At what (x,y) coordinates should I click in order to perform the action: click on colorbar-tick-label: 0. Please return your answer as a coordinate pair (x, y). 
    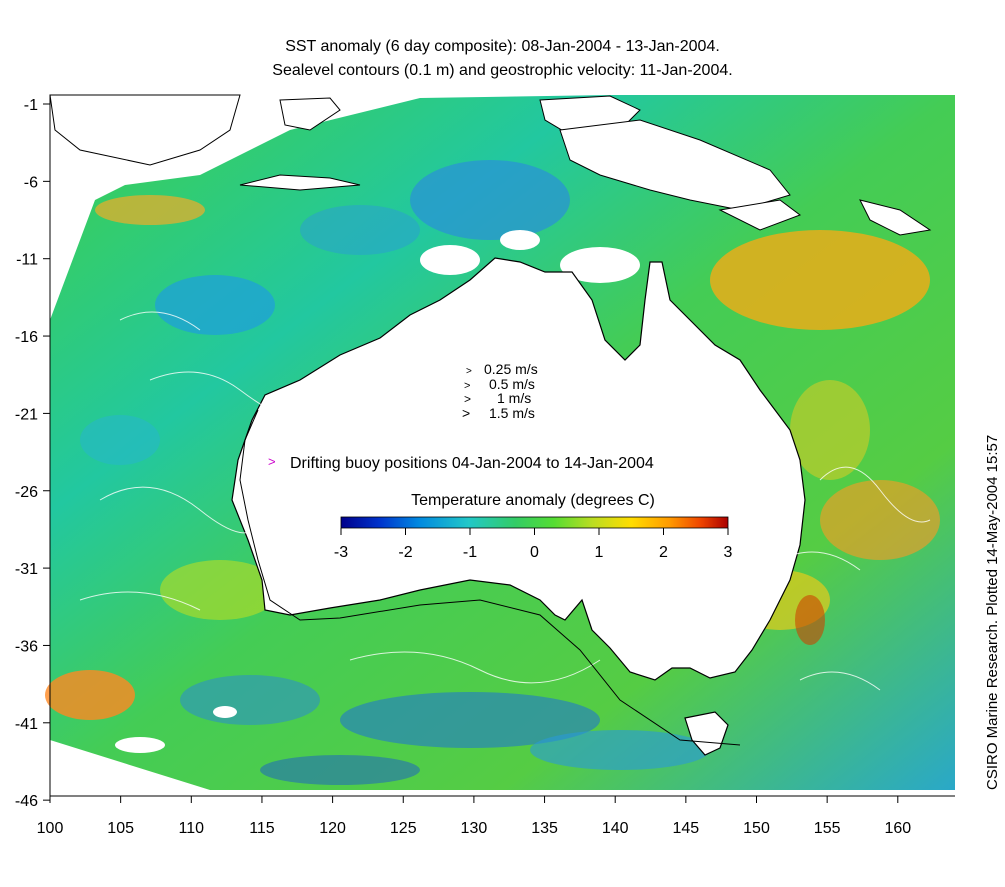
    Looking at the image, I should click on (534, 552).